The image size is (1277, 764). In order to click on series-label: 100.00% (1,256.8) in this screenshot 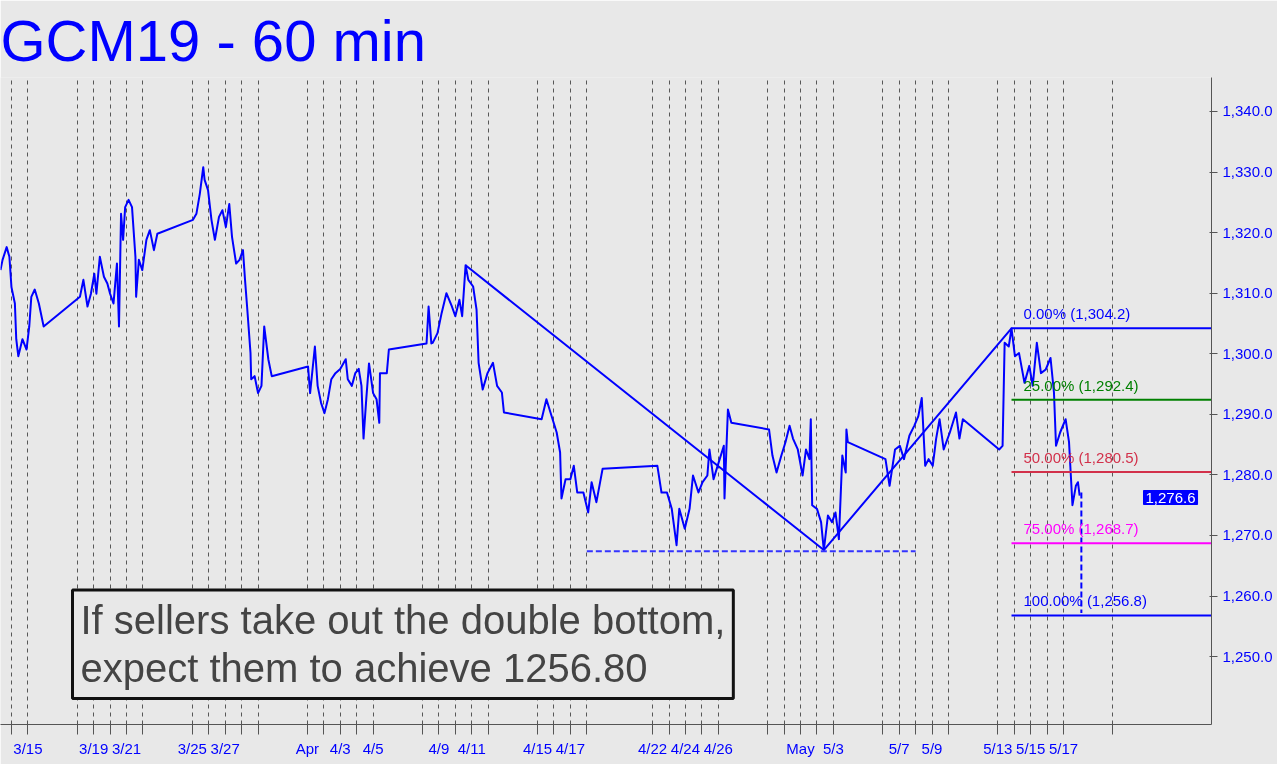, I will do `click(1085, 601)`.